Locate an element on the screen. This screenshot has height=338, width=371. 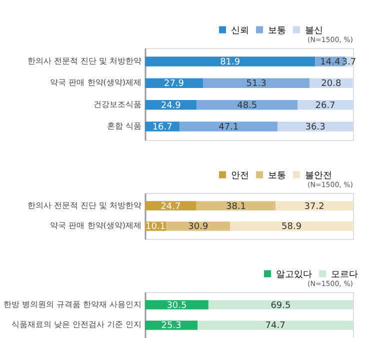
legend-label: 신뢰 is located at coordinates (240, 31).